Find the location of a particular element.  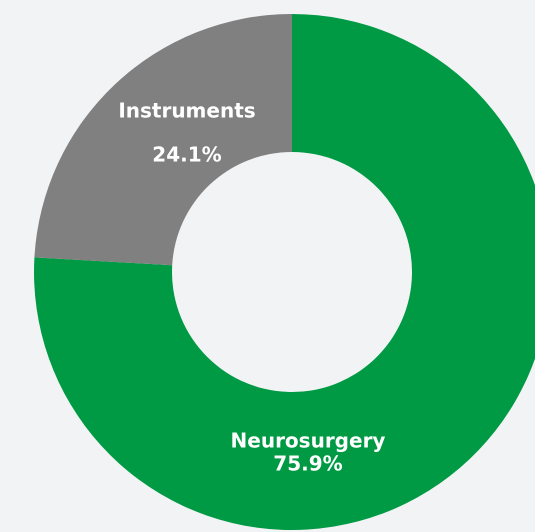

slice-value-label: 75.9% is located at coordinates (307, 464).